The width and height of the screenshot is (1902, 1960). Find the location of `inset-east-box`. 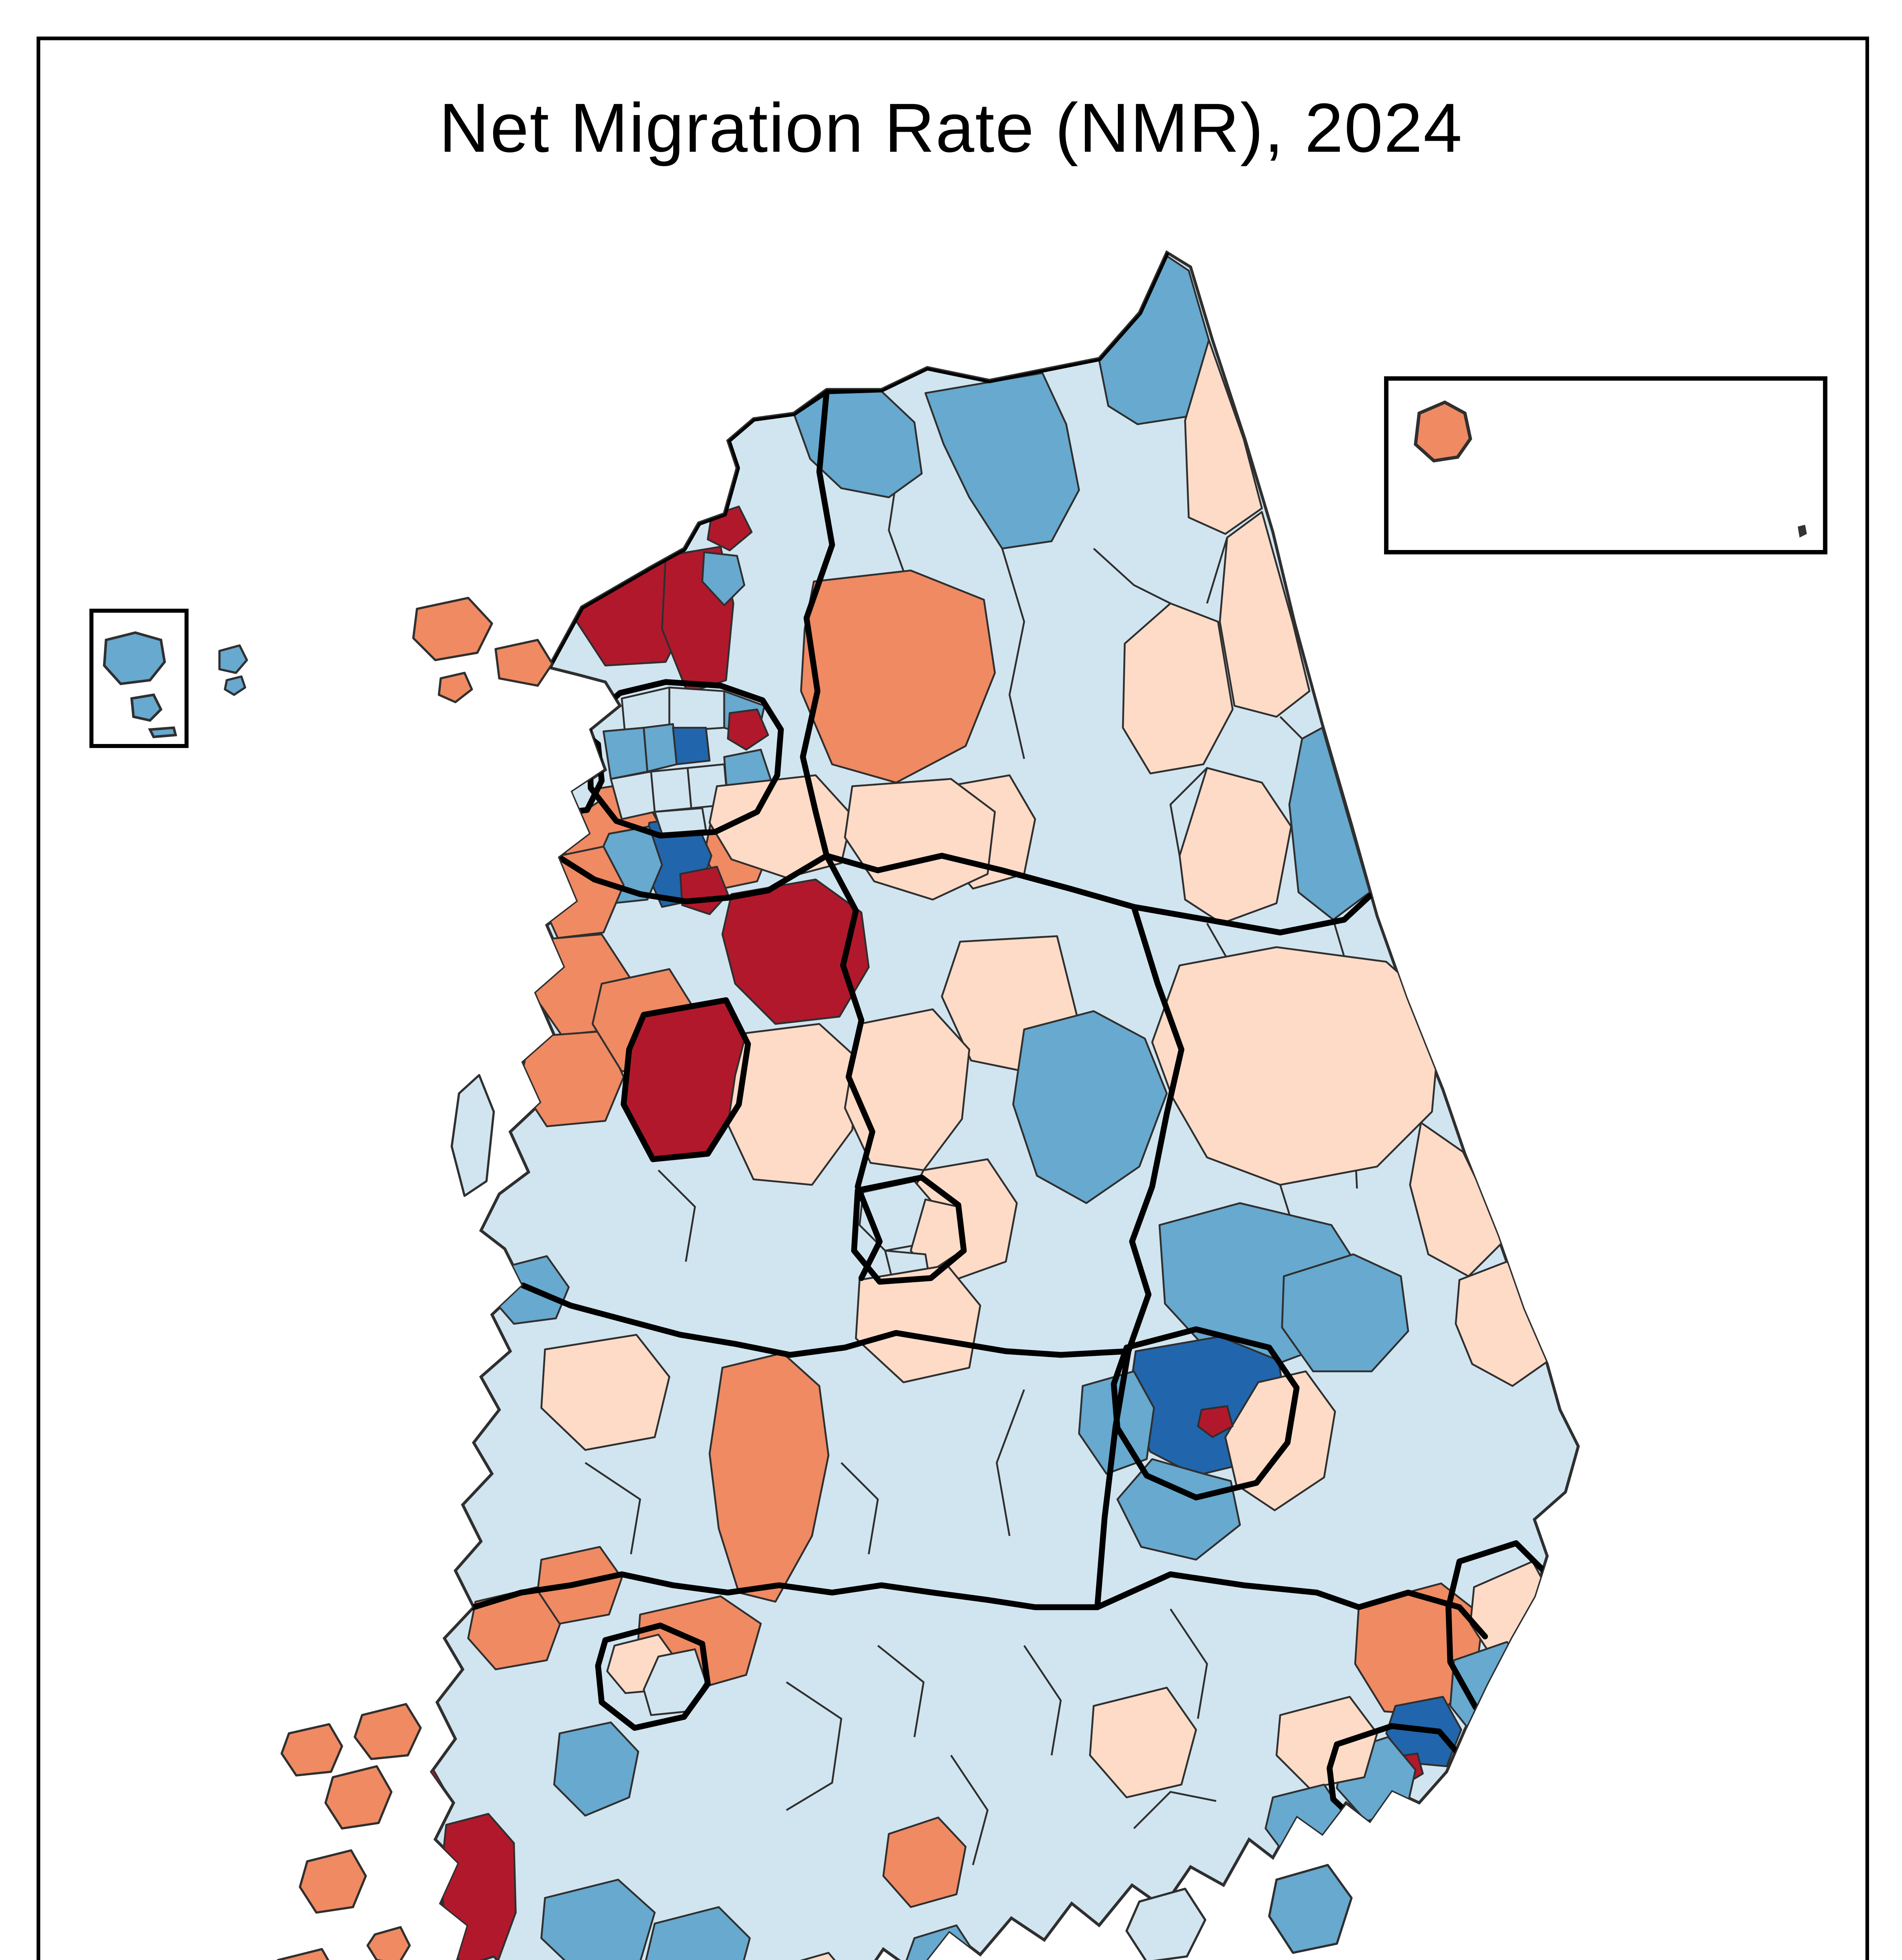

inset-east-box is located at coordinates (1606, 465).